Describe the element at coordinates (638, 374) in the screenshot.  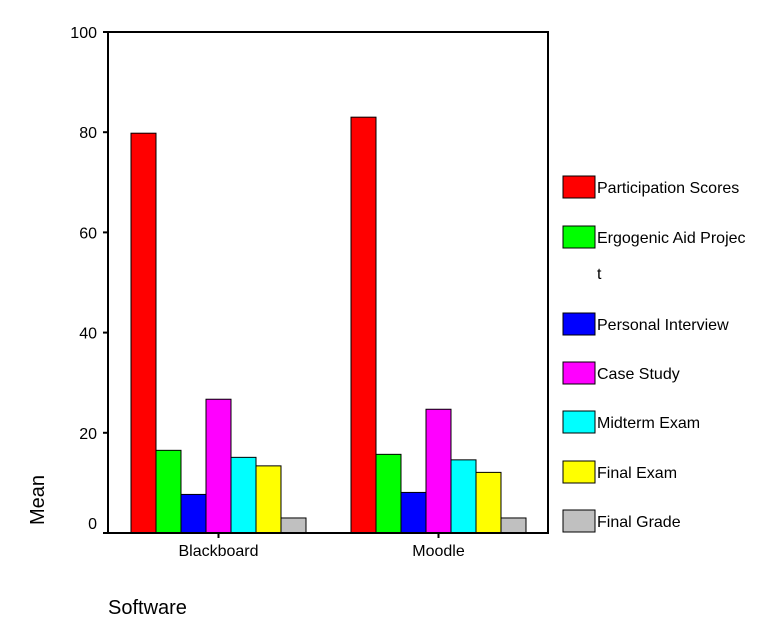
I see `legend-label: Case Study` at that location.